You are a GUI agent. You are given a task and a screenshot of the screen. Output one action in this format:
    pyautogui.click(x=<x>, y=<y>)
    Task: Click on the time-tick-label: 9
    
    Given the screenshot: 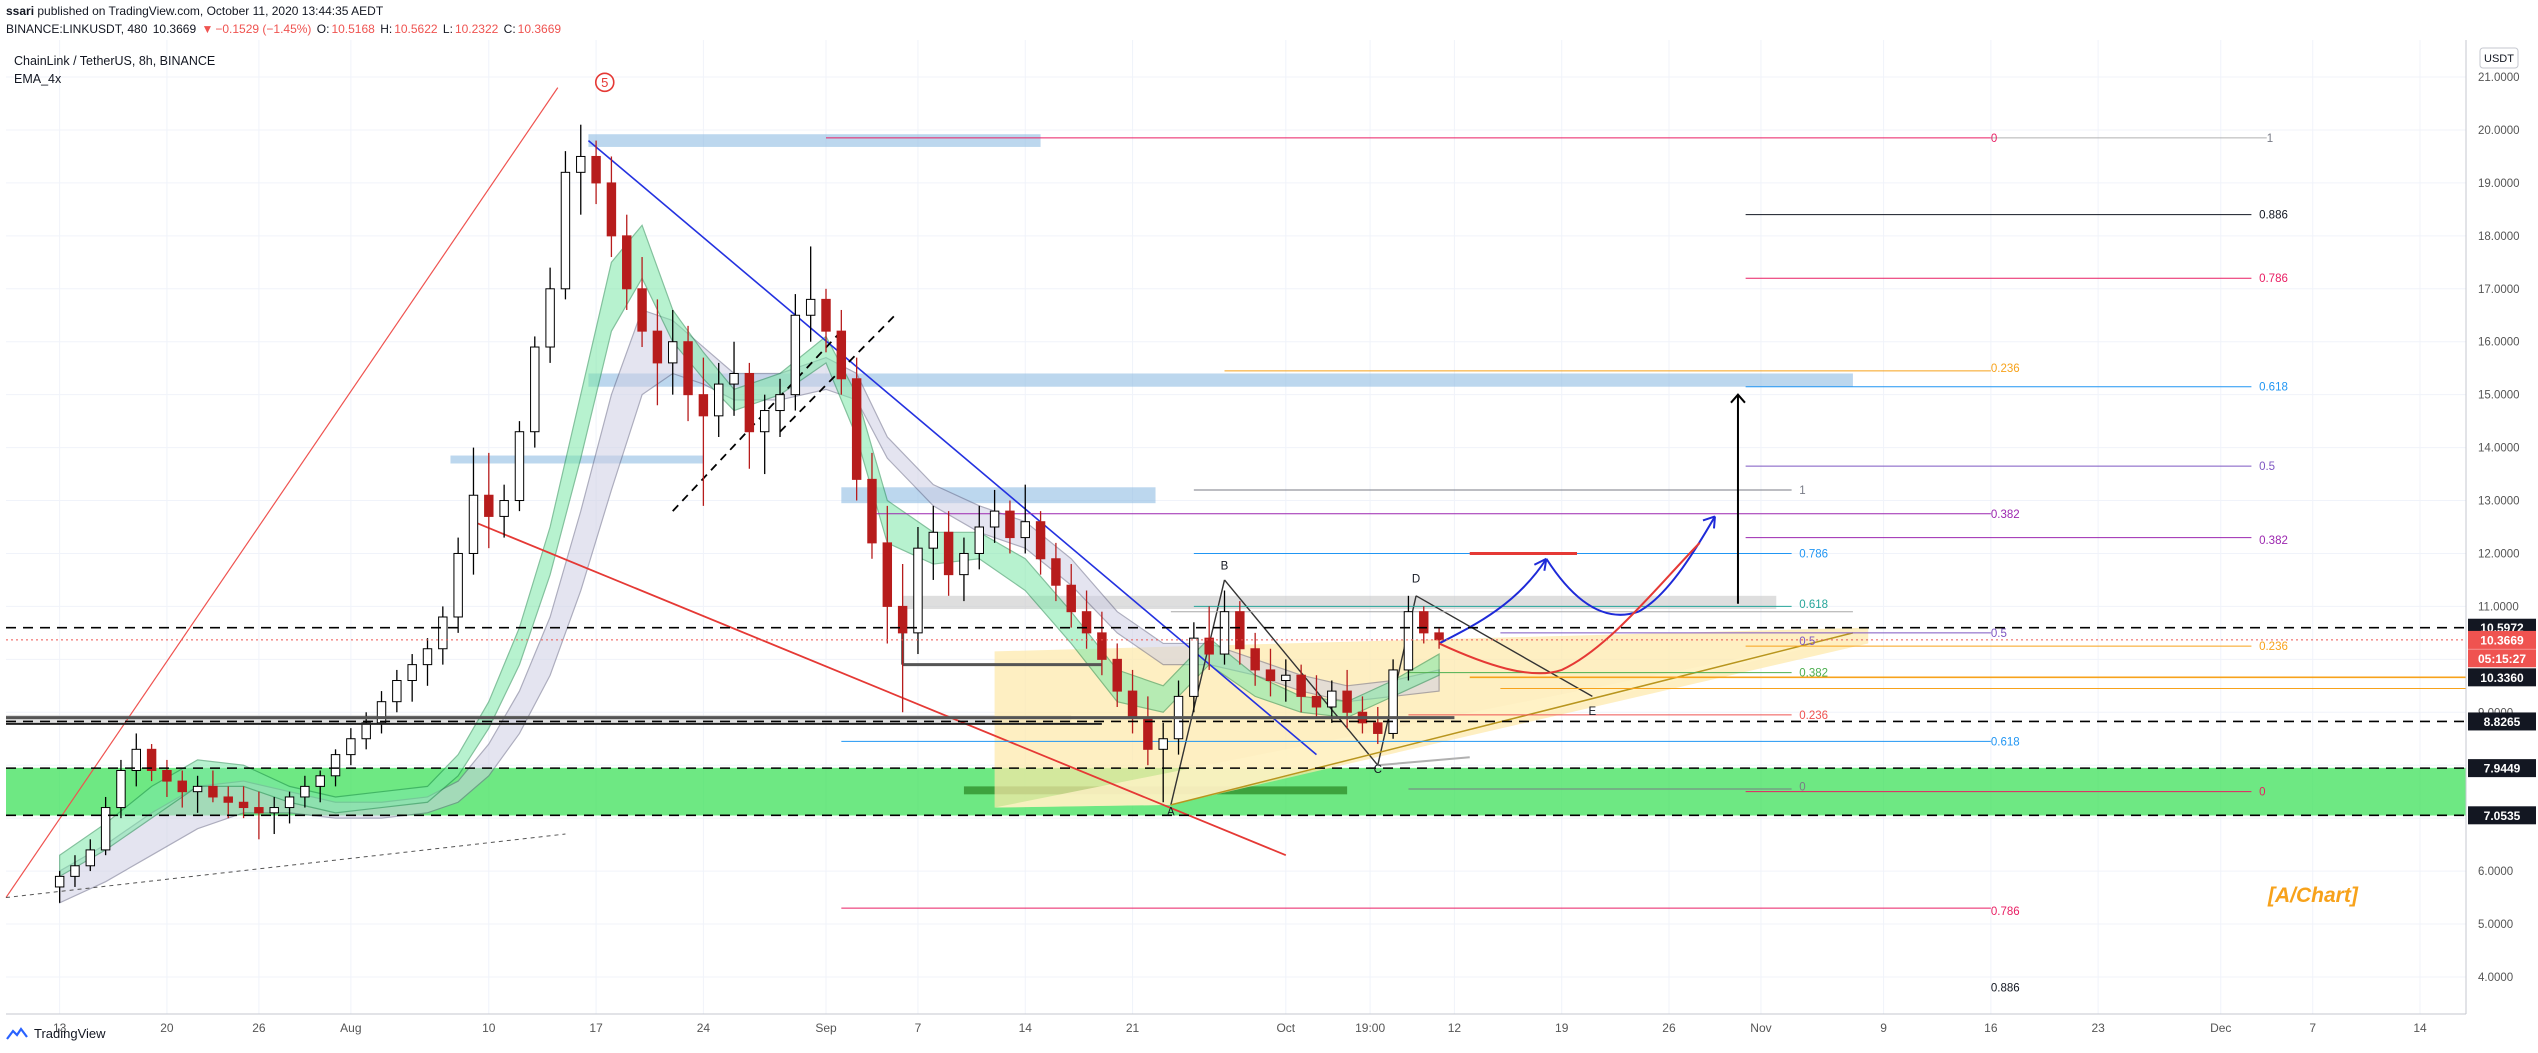 What is the action you would take?
    pyautogui.click(x=1883, y=1028)
    